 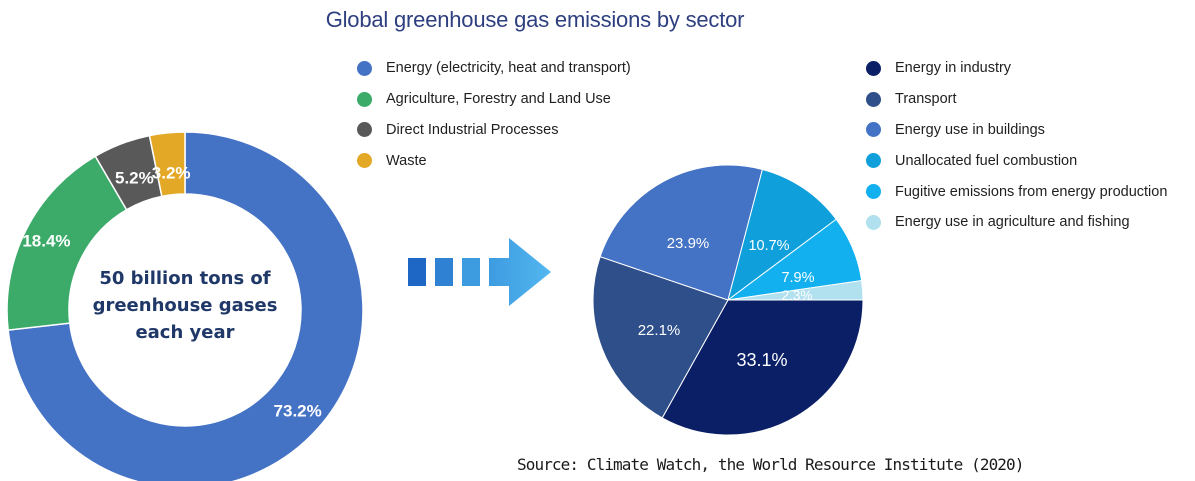 What do you see at coordinates (171, 173) in the screenshot?
I see `donut-label-waste: 3.2%` at bounding box center [171, 173].